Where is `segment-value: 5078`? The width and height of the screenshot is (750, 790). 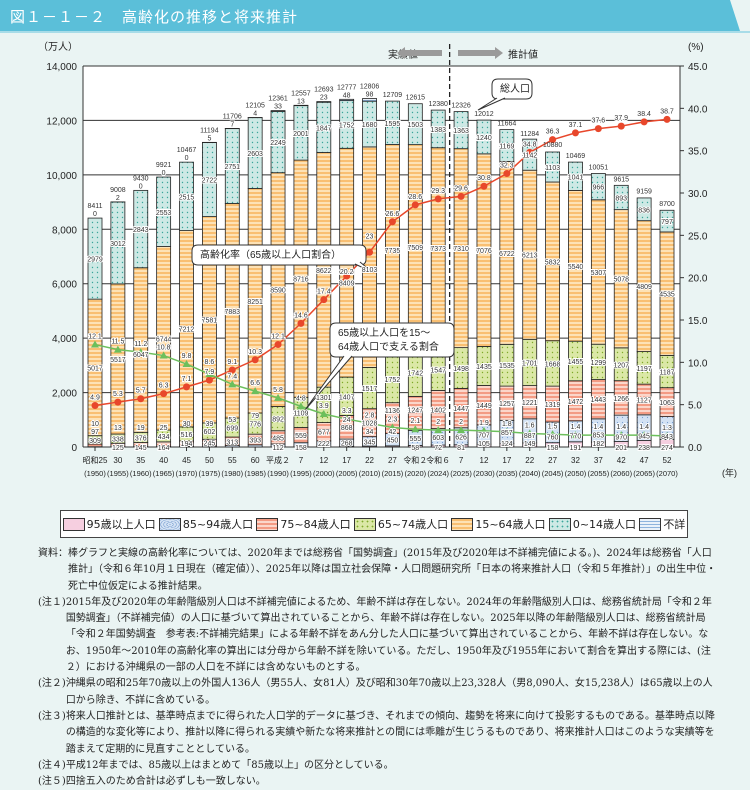 segment-value: 5078 is located at coordinates (621, 280).